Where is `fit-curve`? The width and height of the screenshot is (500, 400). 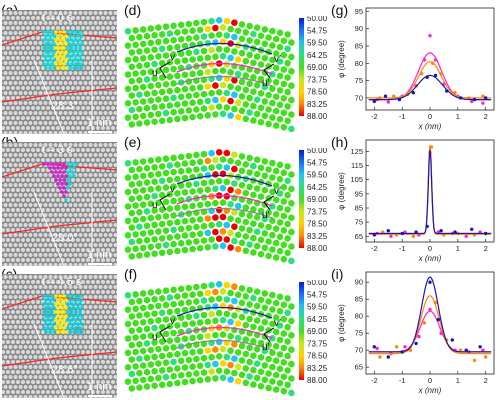 fit-curve is located at coordinates (430, 189).